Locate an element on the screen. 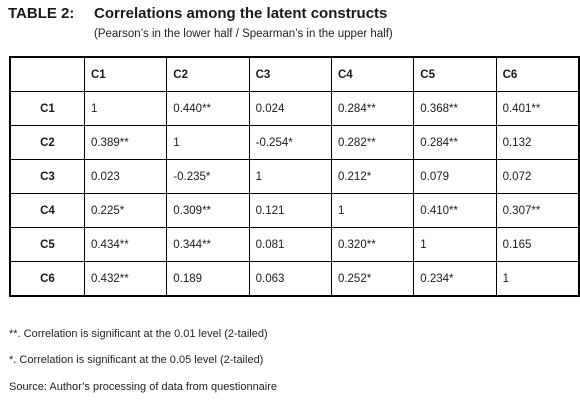 Image resolution: width=580 pixels, height=404 pixels. table-cell: 0.344** is located at coordinates (208, 244).